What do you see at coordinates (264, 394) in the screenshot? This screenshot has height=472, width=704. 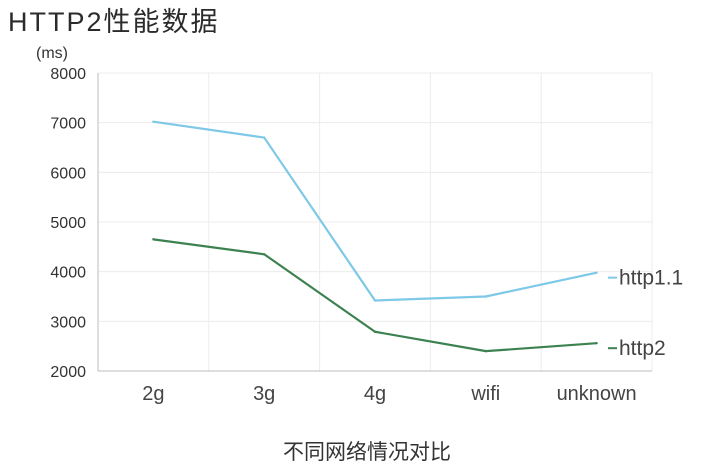 I see `x-tick-label: 3g` at bounding box center [264, 394].